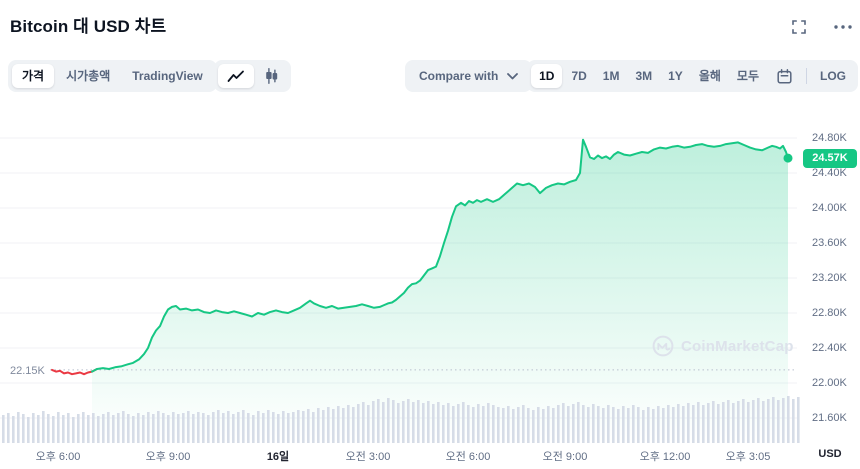 The image size is (860, 469). Describe the element at coordinates (565, 457) in the screenshot. I see `x-axis-label: 오전 9:00` at that location.